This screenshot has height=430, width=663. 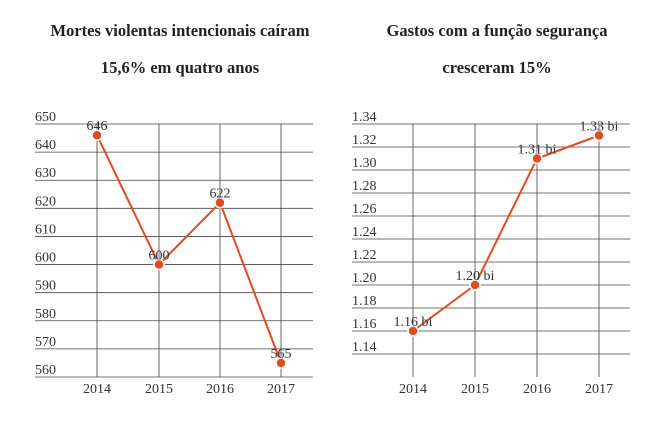 I want to click on chart-2-ytick-label: 1.30, so click(x=364, y=163).